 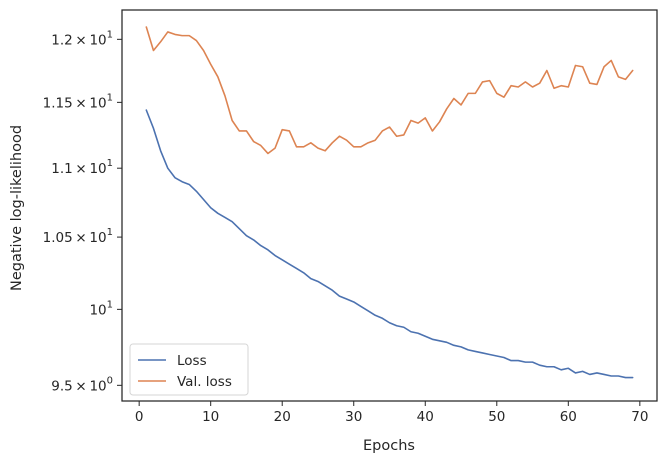 I want to click on y-tick-label: 1.15 × 10¹, so click(x=78, y=101).